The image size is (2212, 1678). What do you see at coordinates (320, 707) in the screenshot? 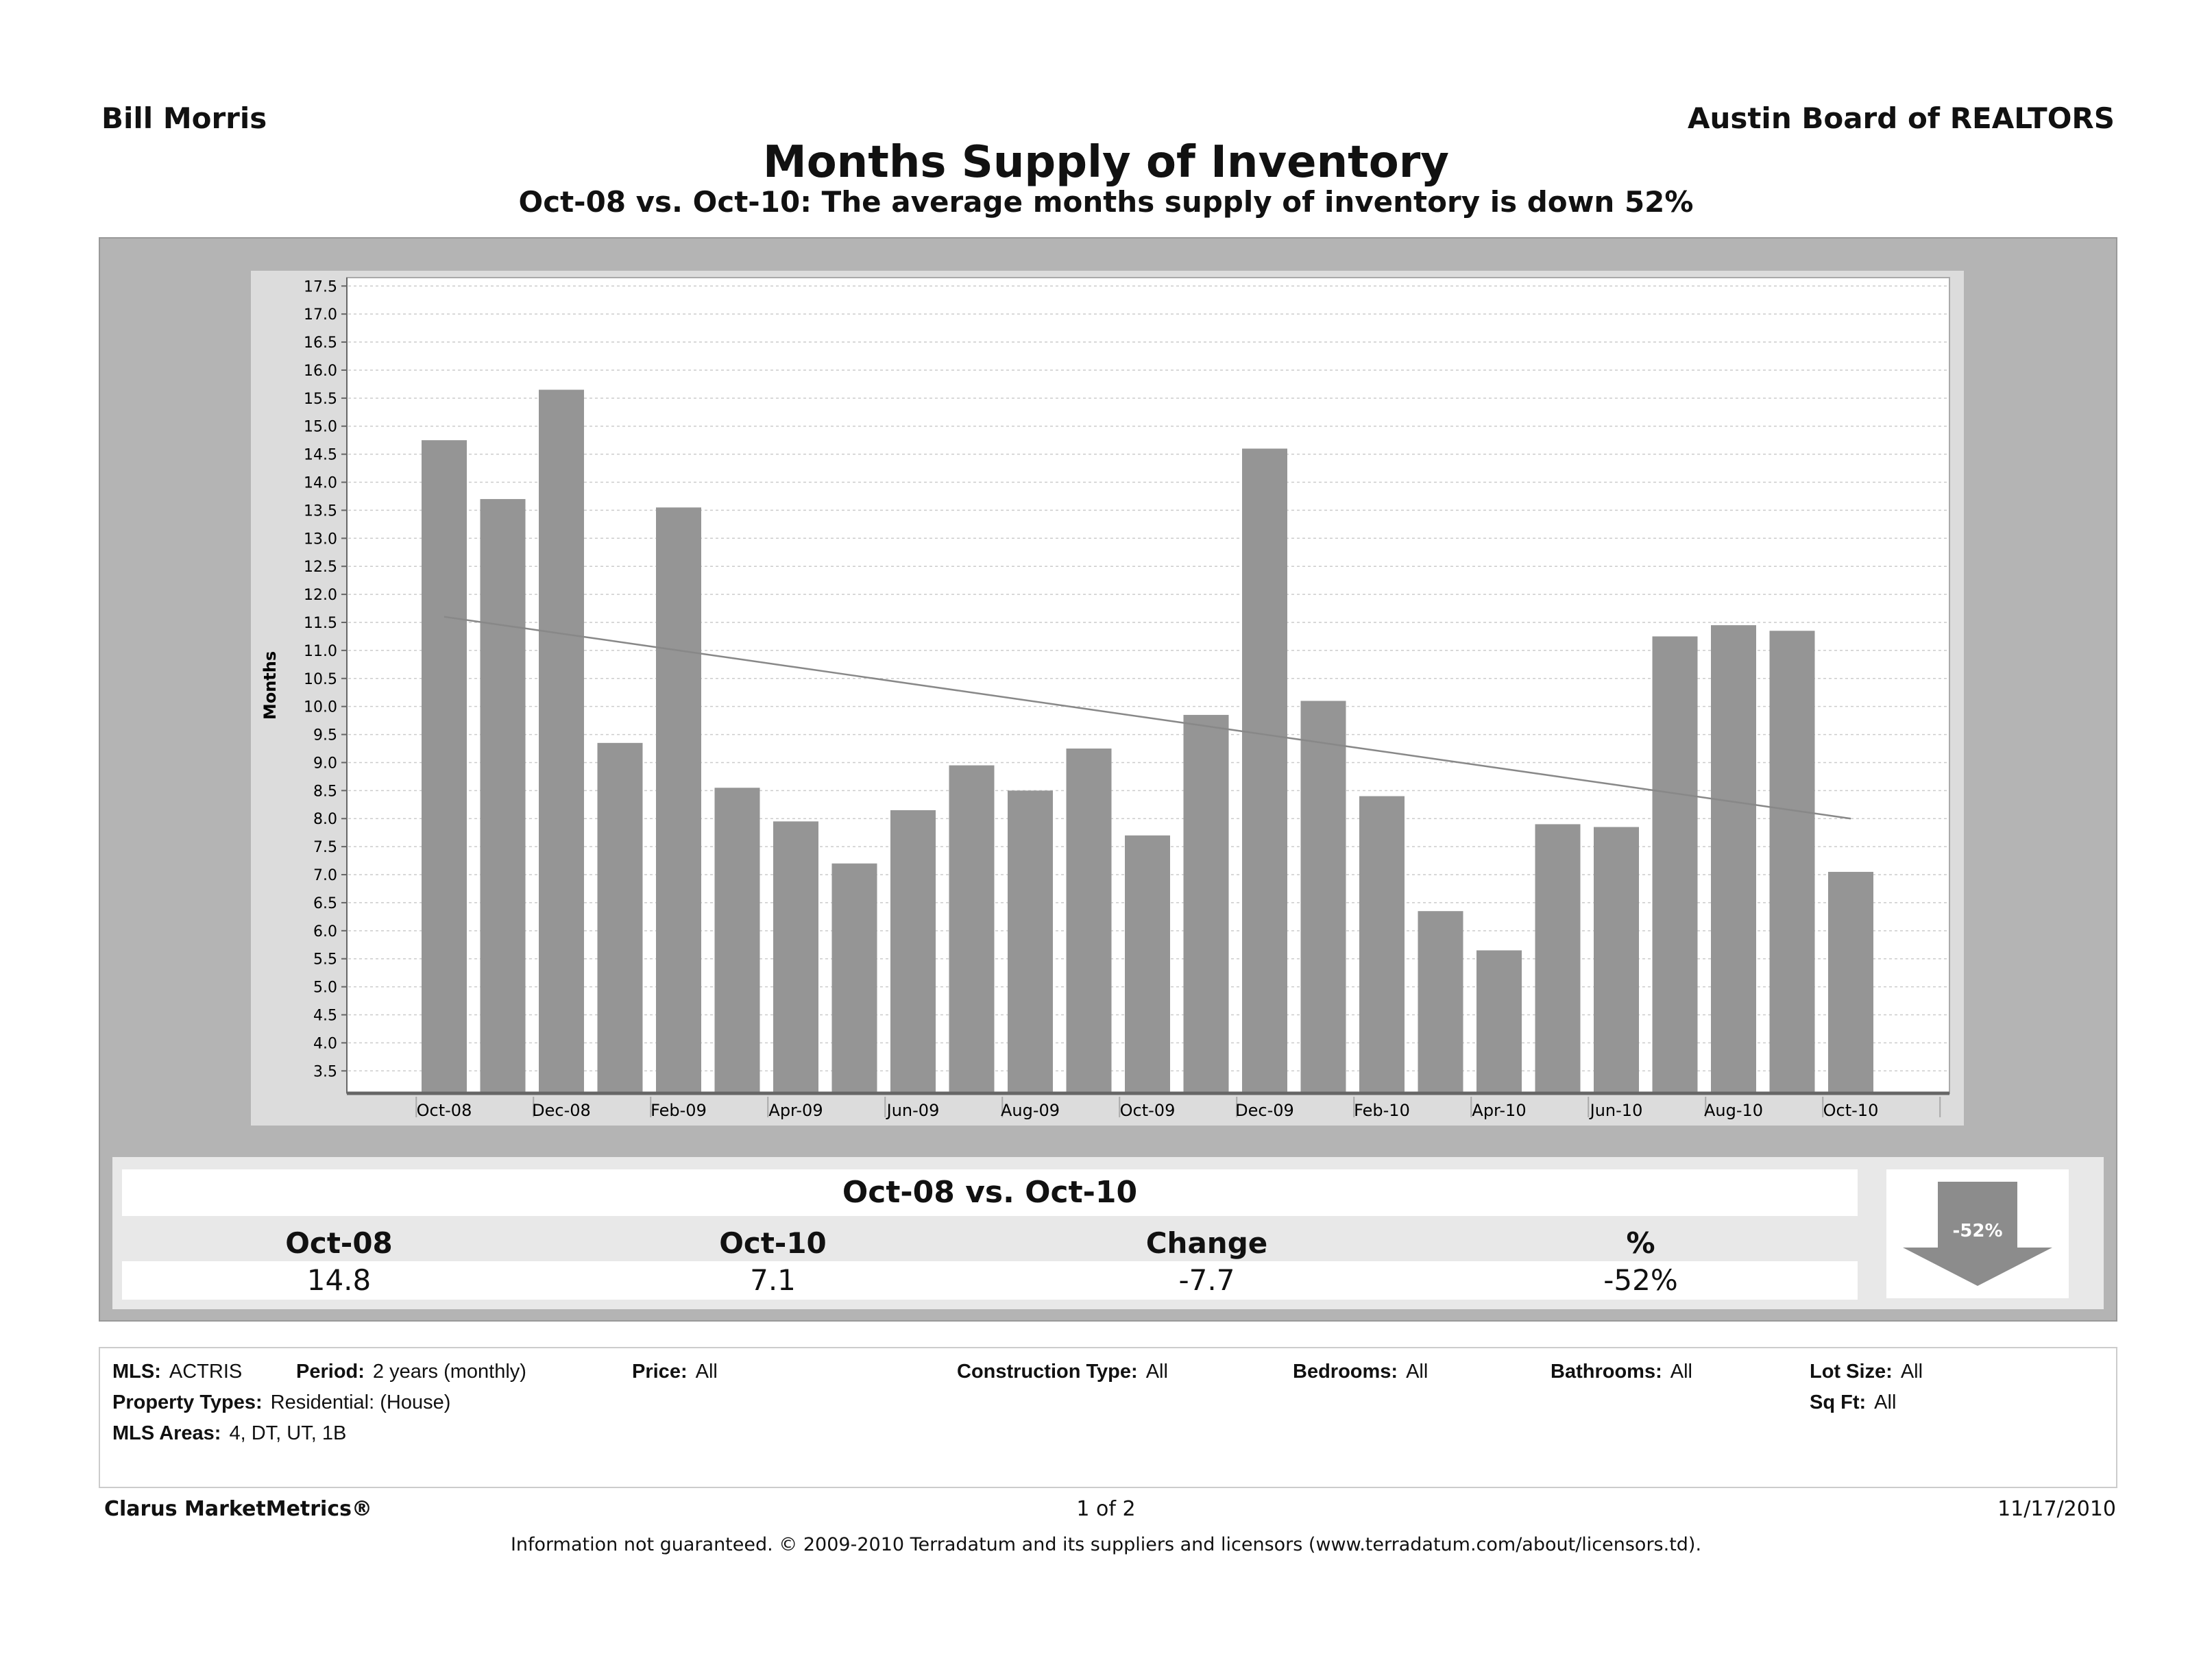
I see `y-tick-label: 10.0` at bounding box center [320, 707].